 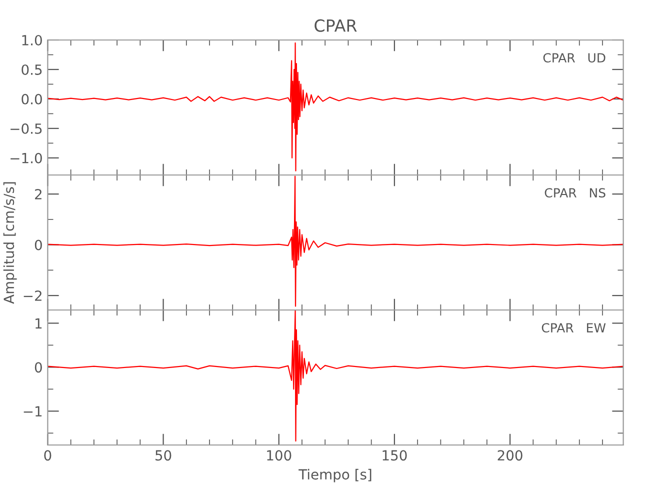 What do you see at coordinates (32, 99) in the screenshot?
I see `y-tick-label: 0.0` at bounding box center [32, 99].